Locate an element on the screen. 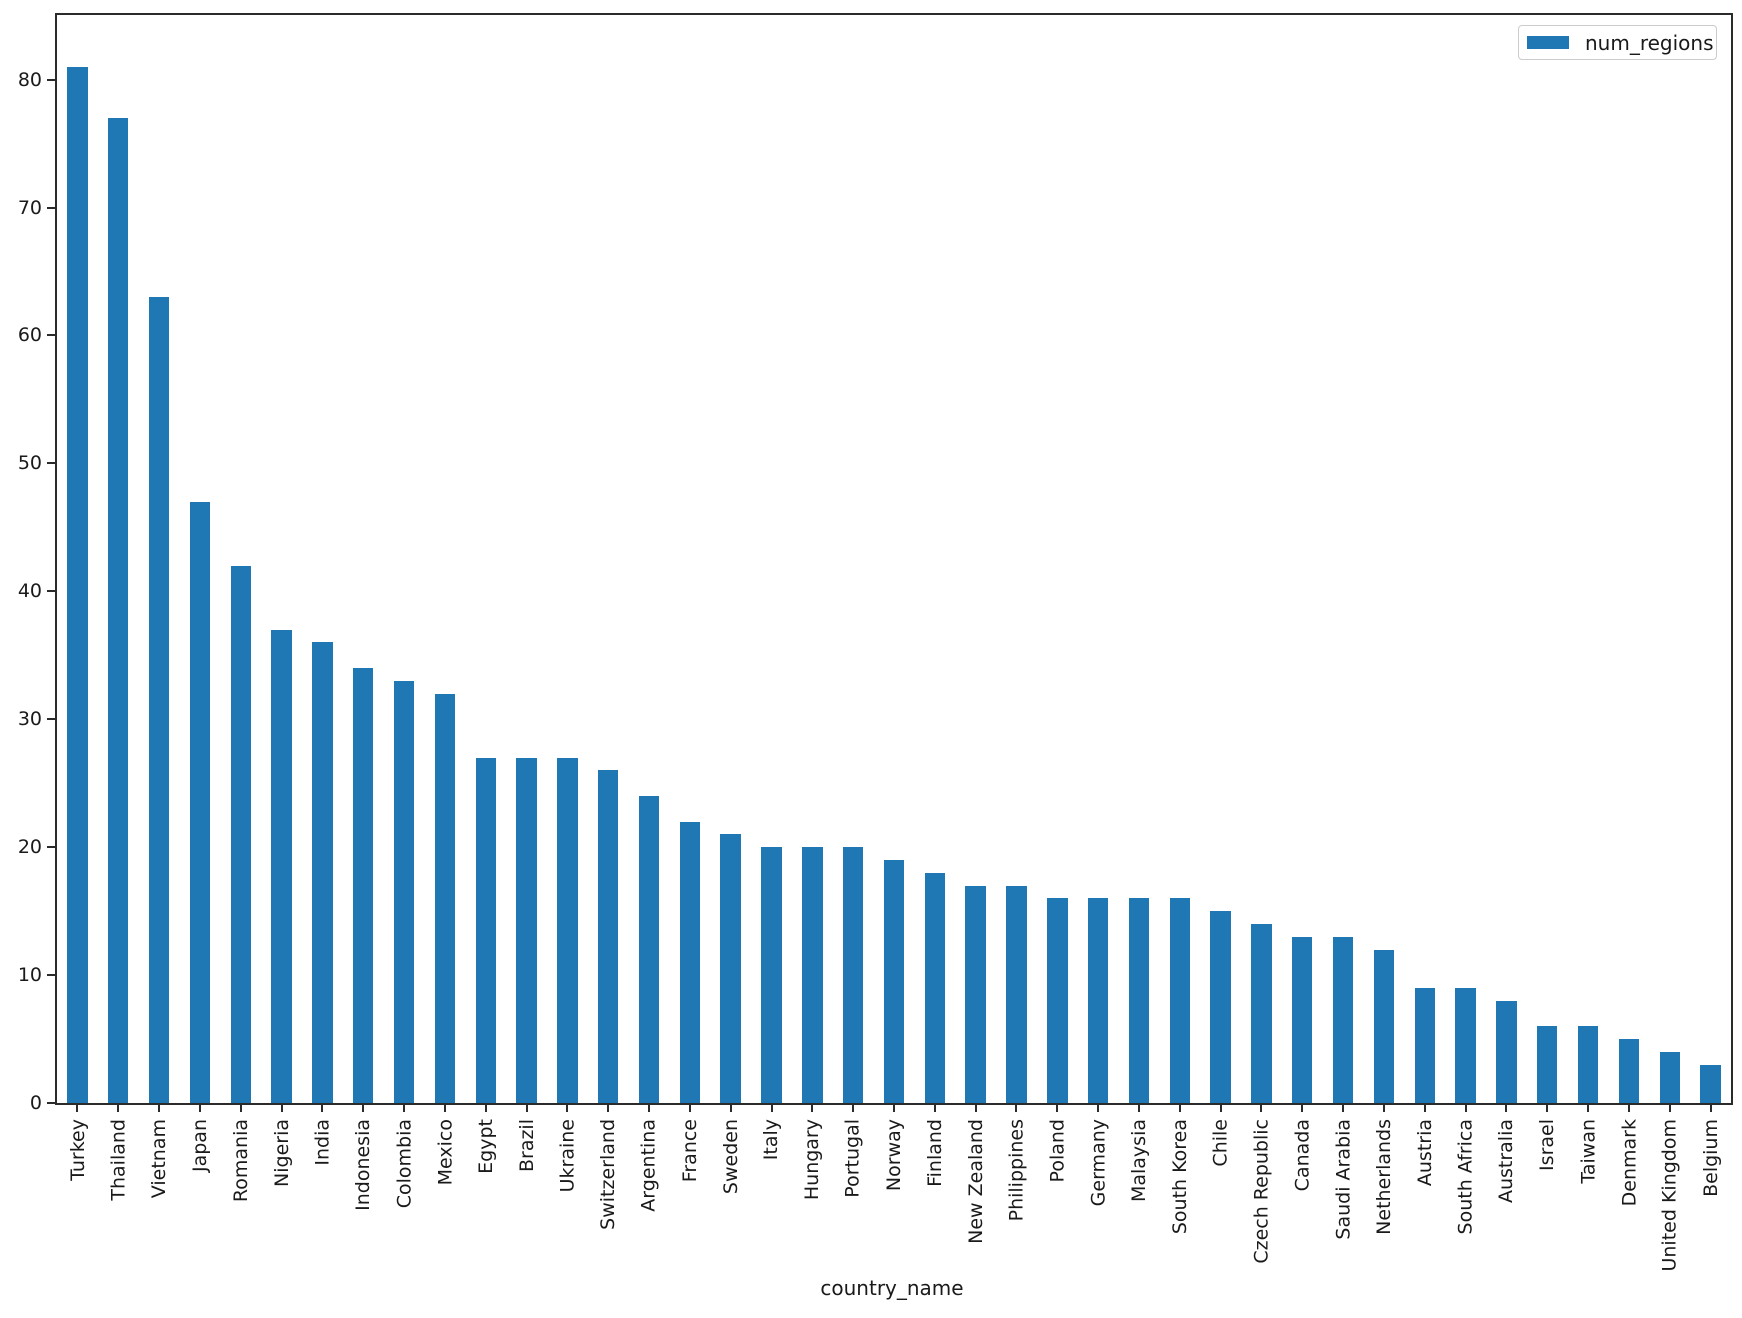  bar-egypt is located at coordinates (485, 930).